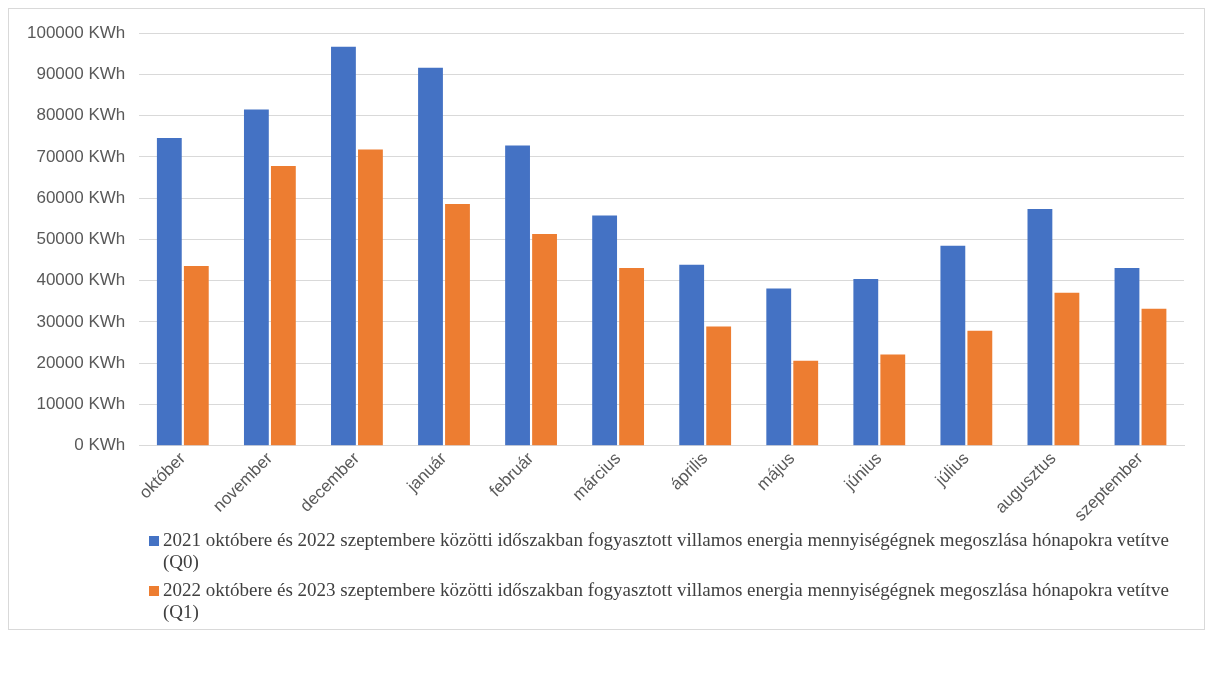  I want to click on legend-label: 2022 októbere és 2023 szeptembere közötti időszakban fogyasztott villamos energia mennyiségégnek megoszlása hónapokra vetítve (Q1), so click(666, 601).